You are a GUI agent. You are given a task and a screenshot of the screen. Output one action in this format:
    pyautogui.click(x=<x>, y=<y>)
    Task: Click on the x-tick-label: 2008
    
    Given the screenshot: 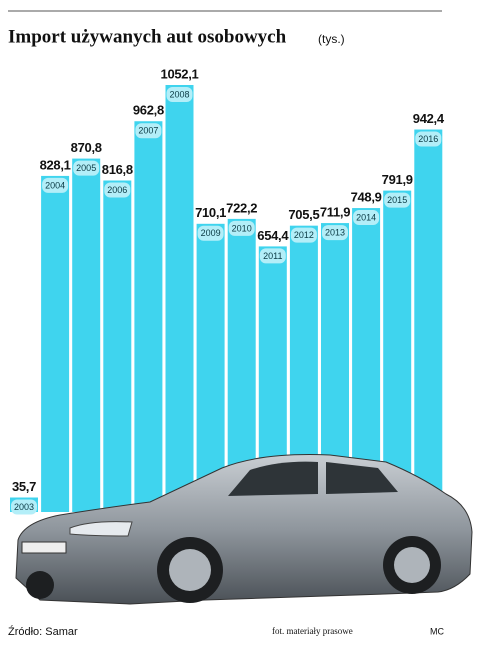 What is the action you would take?
    pyautogui.click(x=179, y=94)
    